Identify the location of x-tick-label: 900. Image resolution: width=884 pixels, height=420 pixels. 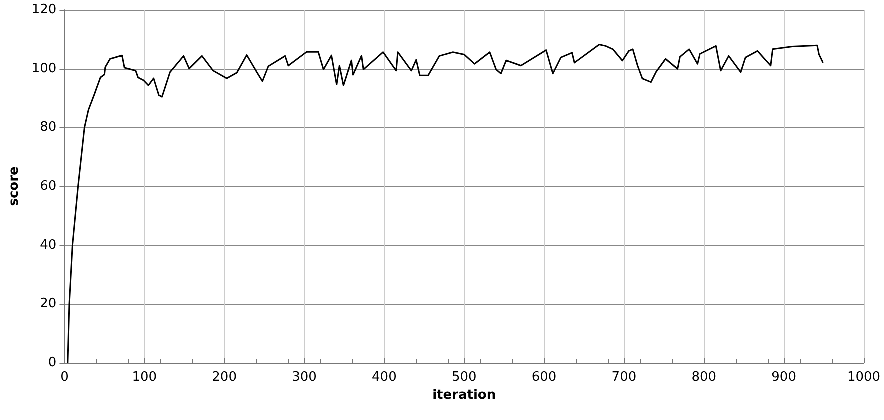
(784, 377).